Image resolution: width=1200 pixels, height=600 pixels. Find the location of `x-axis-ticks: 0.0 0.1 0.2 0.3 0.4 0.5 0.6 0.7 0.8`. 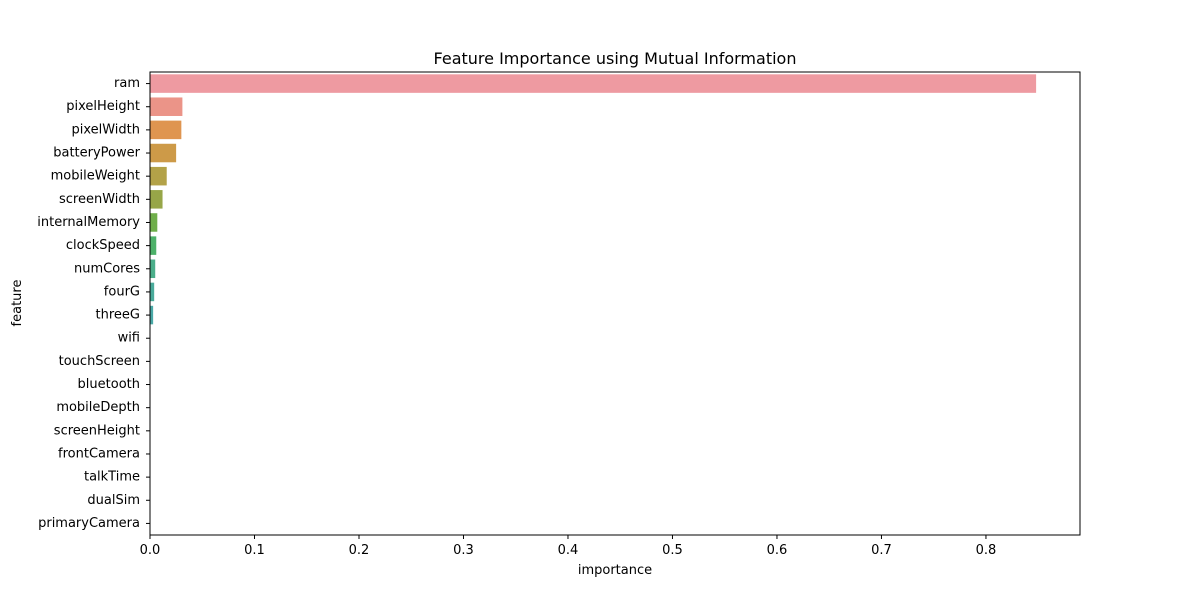

x-axis-ticks: 0.0 0.1 0.2 0.3 0.4 0.5 0.6 0.7 0.8 is located at coordinates (568, 546).